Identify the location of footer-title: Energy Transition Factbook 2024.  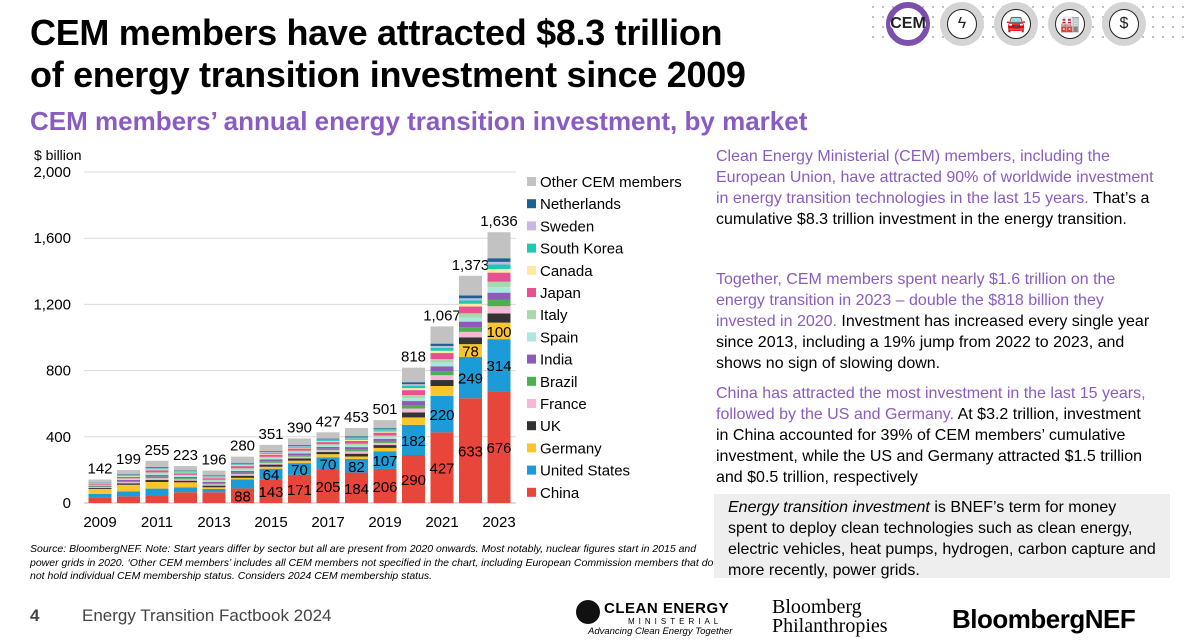
(207, 615).